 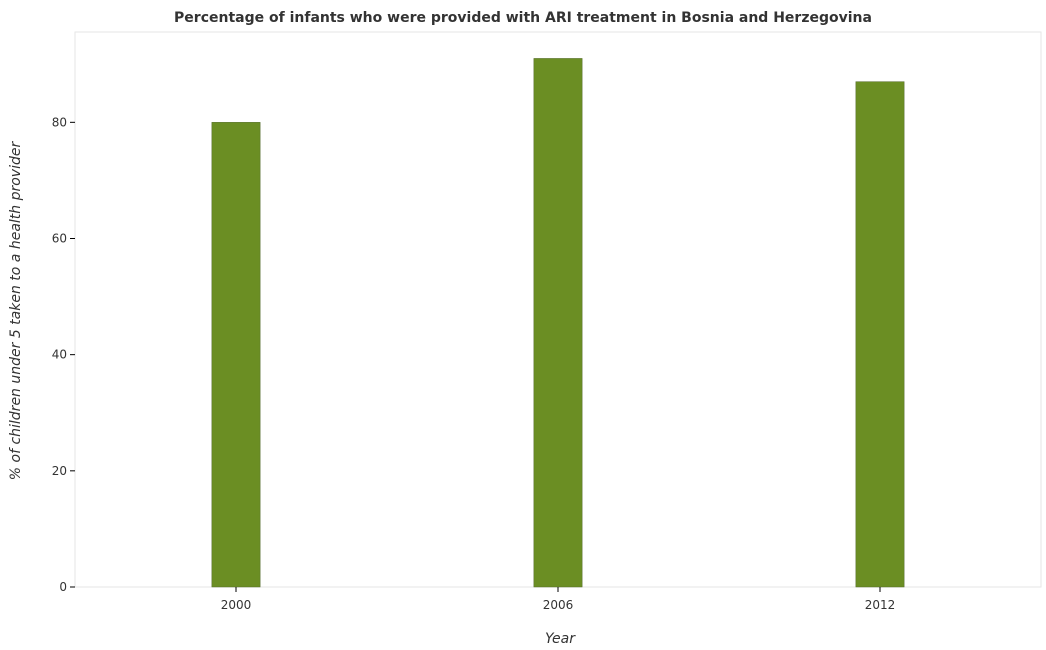 I want to click on bar-2006, so click(x=558, y=323).